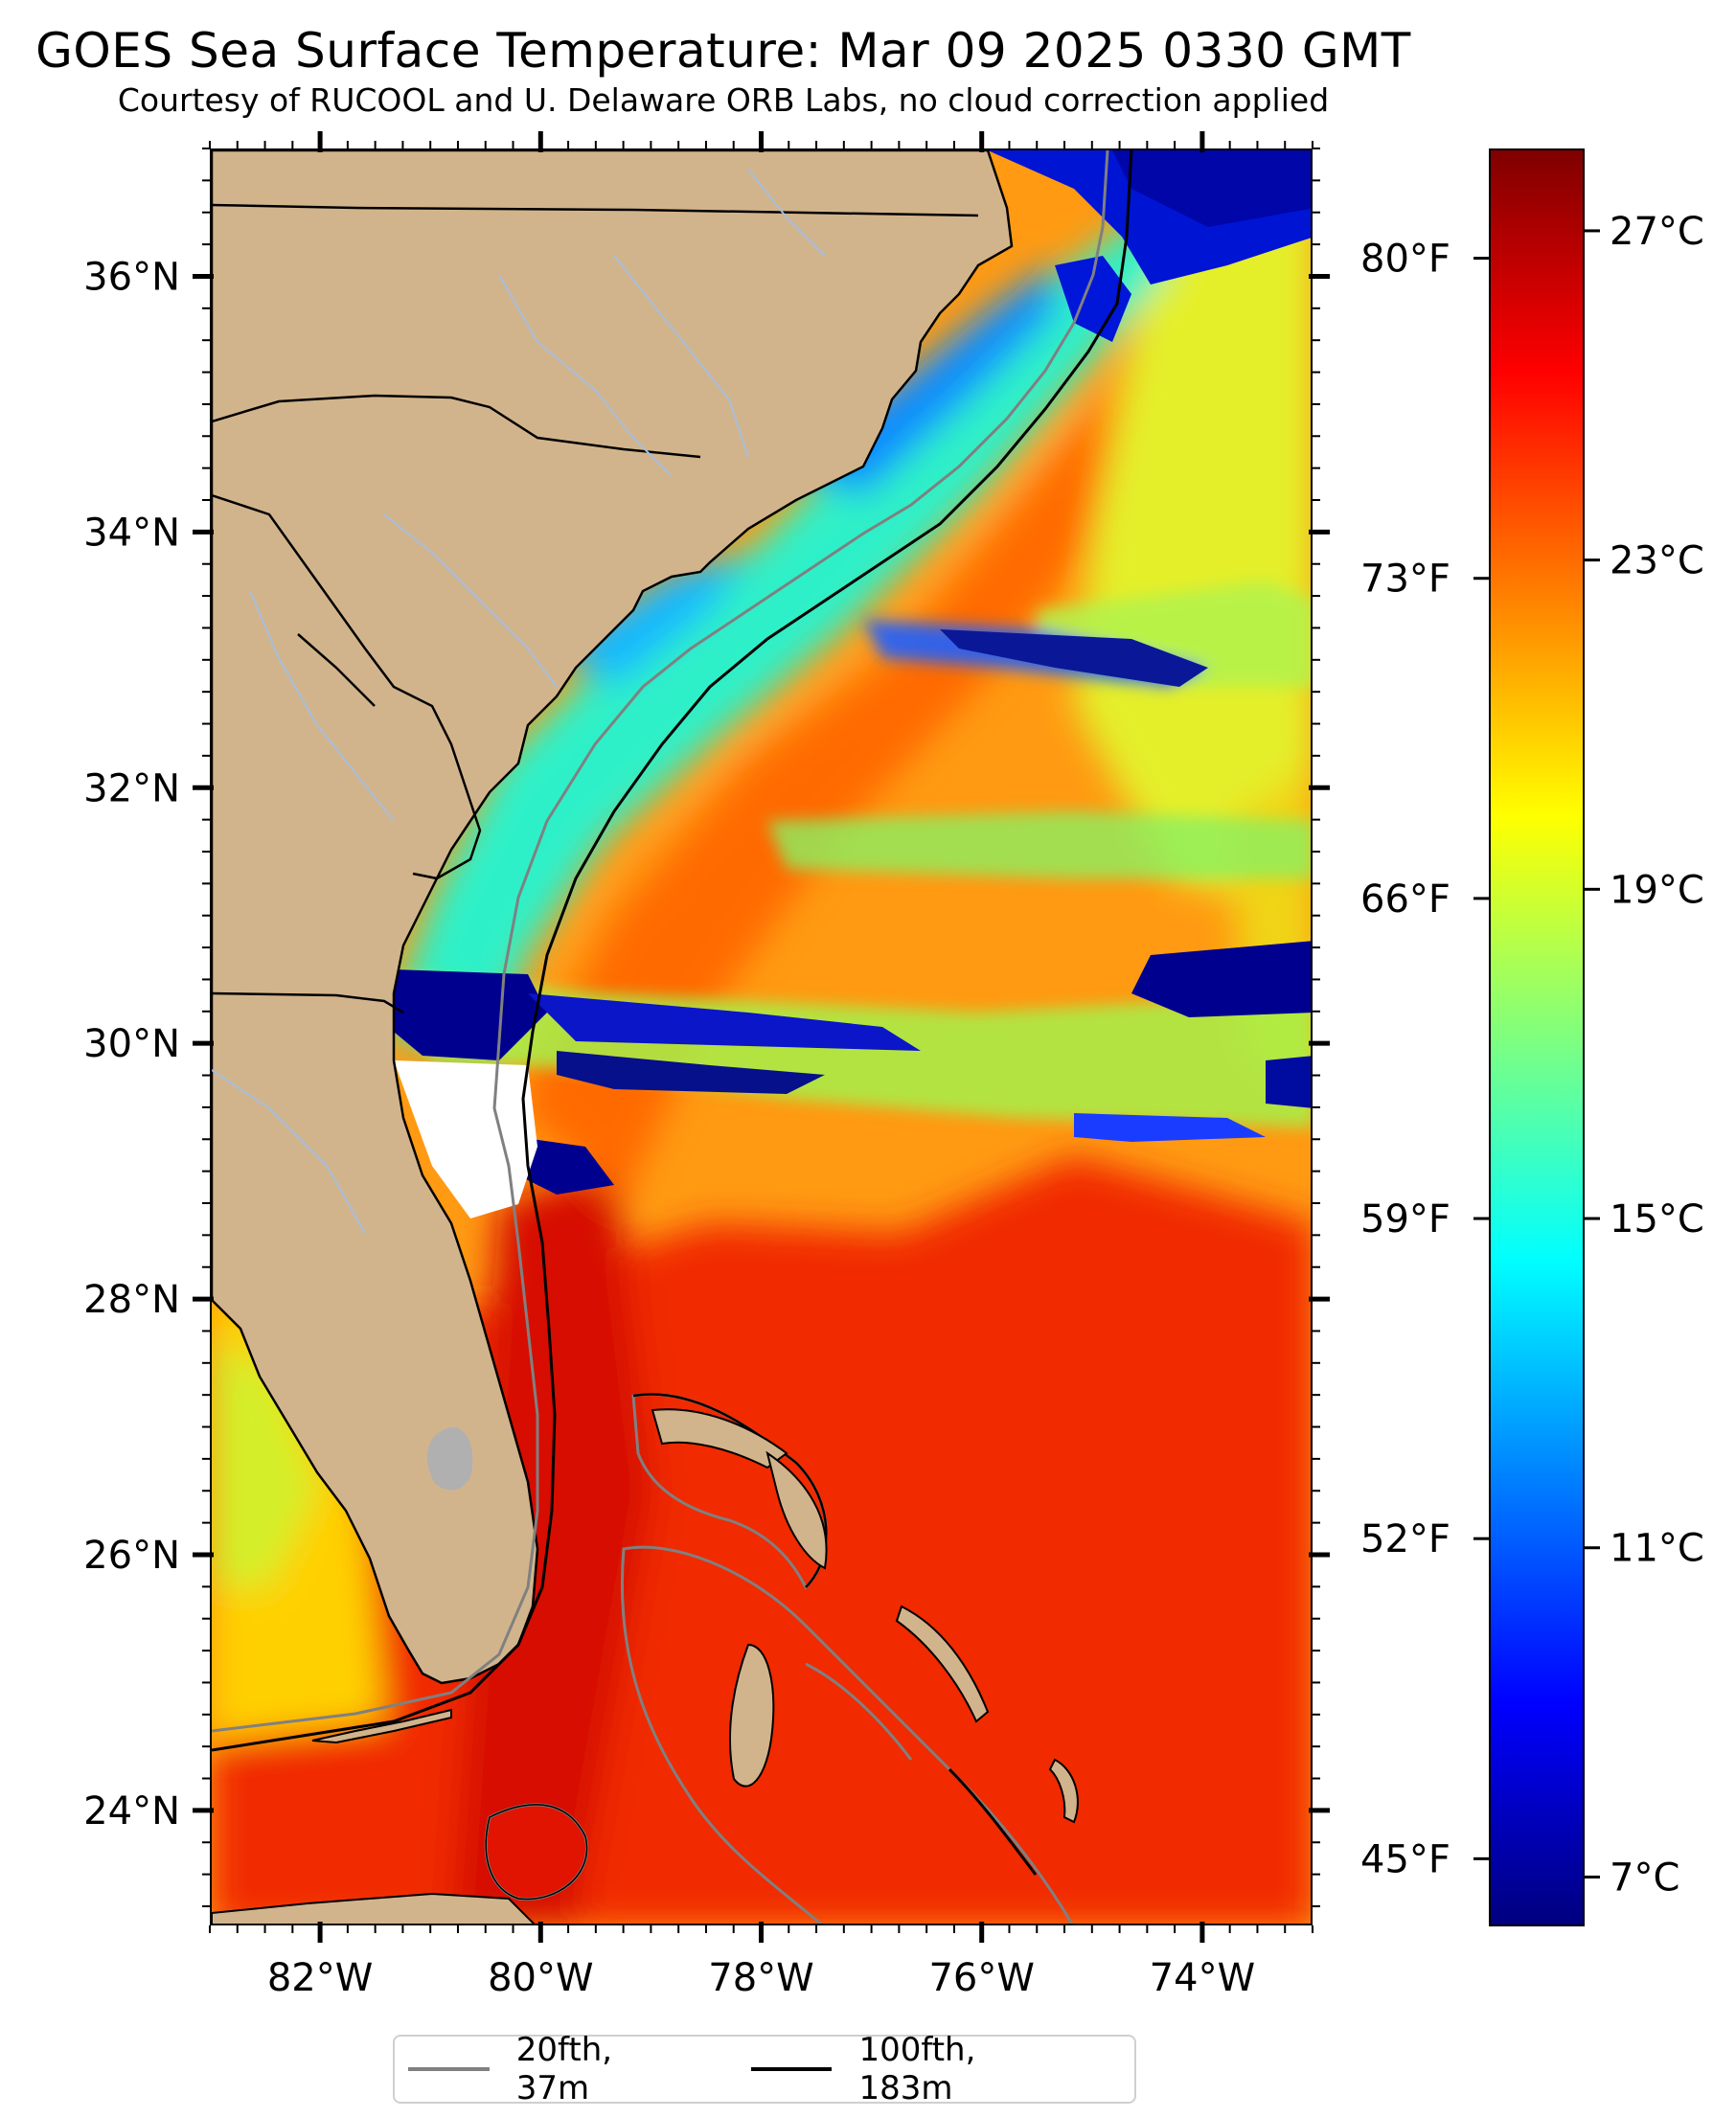 The image size is (1736, 2118). Describe the element at coordinates (792, 2069) in the screenshot. I see `legend-swatch-black-line` at that location.